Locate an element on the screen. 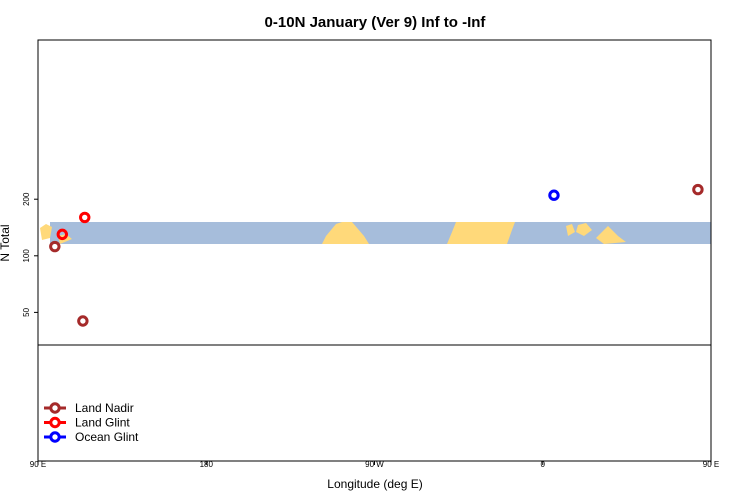 The image size is (750, 500). x-tick-label: 90 W is located at coordinates (374, 464).